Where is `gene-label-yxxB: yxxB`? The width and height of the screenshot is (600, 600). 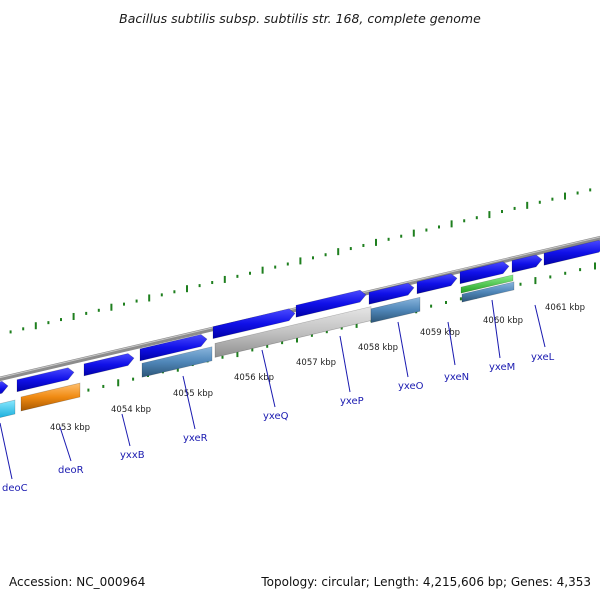
gene-label-yxxB: yxxB is located at coordinates (132, 455).